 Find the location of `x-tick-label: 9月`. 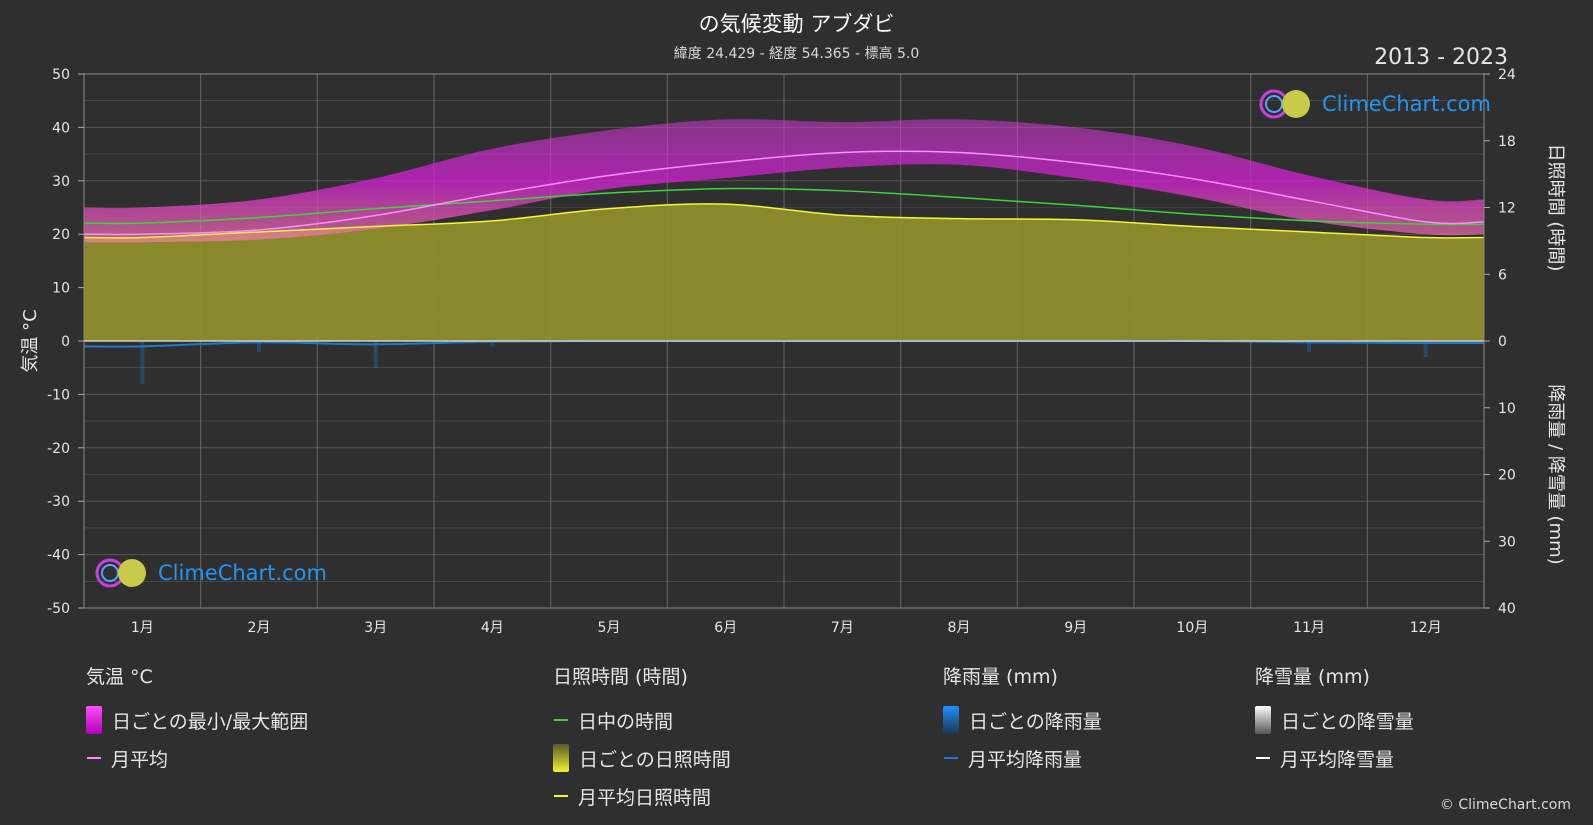

x-tick-label: 9月 is located at coordinates (1075, 628).